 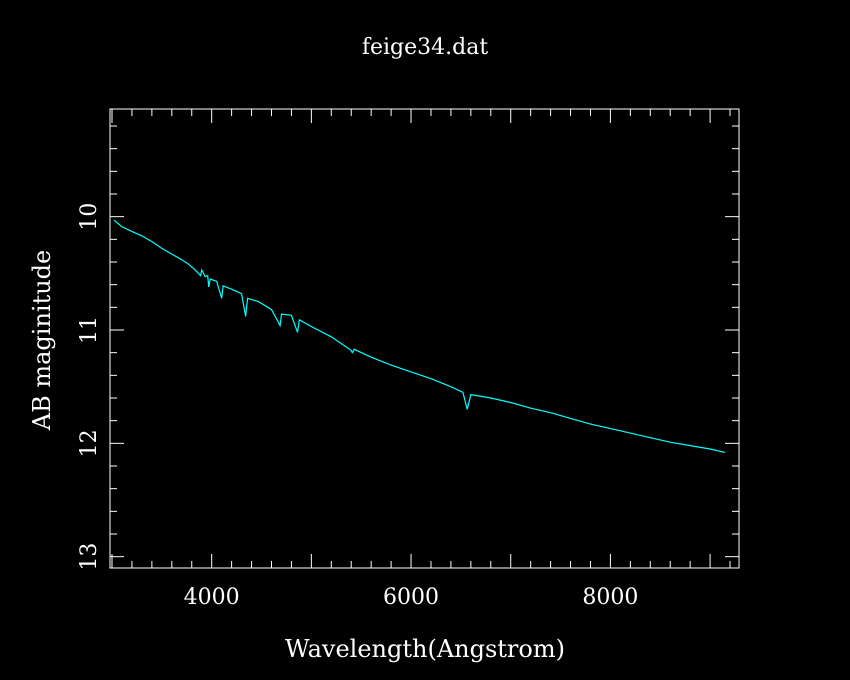 I want to click on y-axis-label: AB maginitude, so click(x=42, y=341).